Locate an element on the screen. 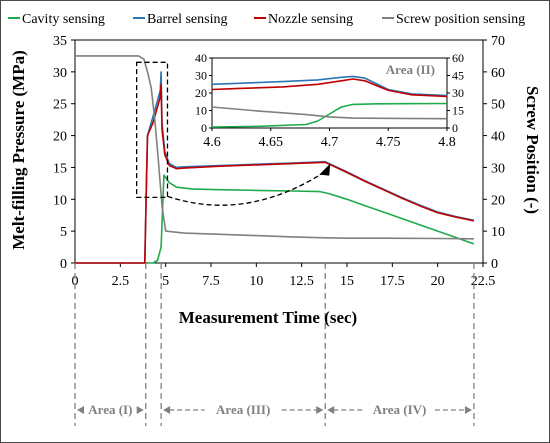 The image size is (550, 443). legend-label-cavity-sensing: Cavity sensing is located at coordinates (63, 19).